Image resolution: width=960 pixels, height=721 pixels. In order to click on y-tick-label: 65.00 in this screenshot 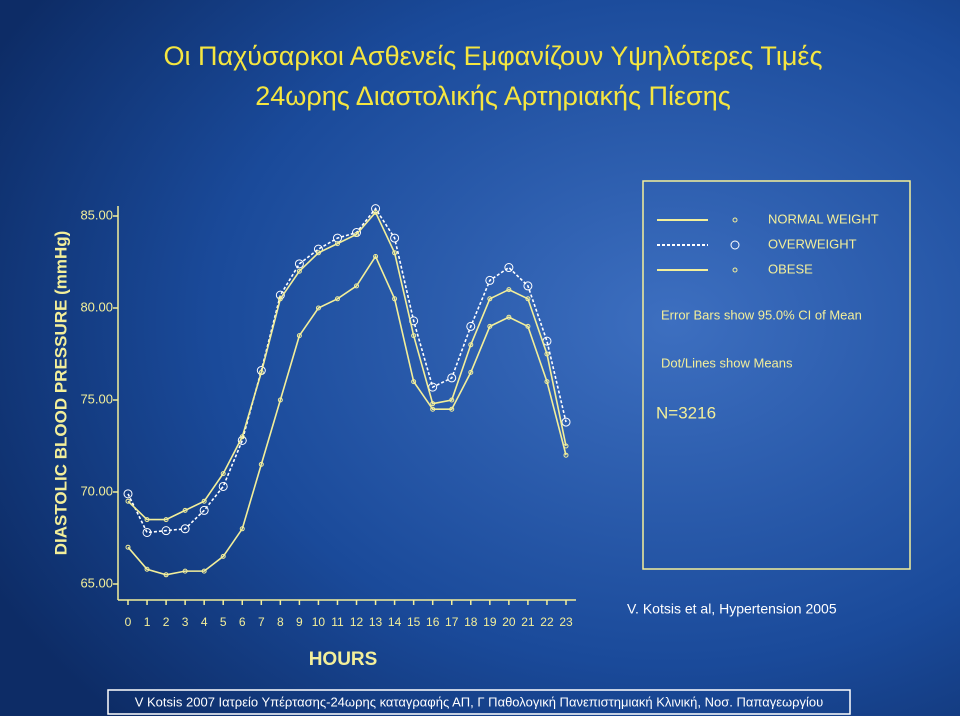, I will do `click(96, 582)`.